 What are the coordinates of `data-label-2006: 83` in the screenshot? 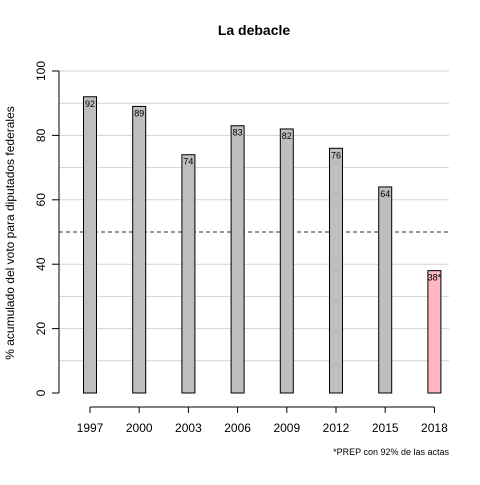 It's located at (238, 133).